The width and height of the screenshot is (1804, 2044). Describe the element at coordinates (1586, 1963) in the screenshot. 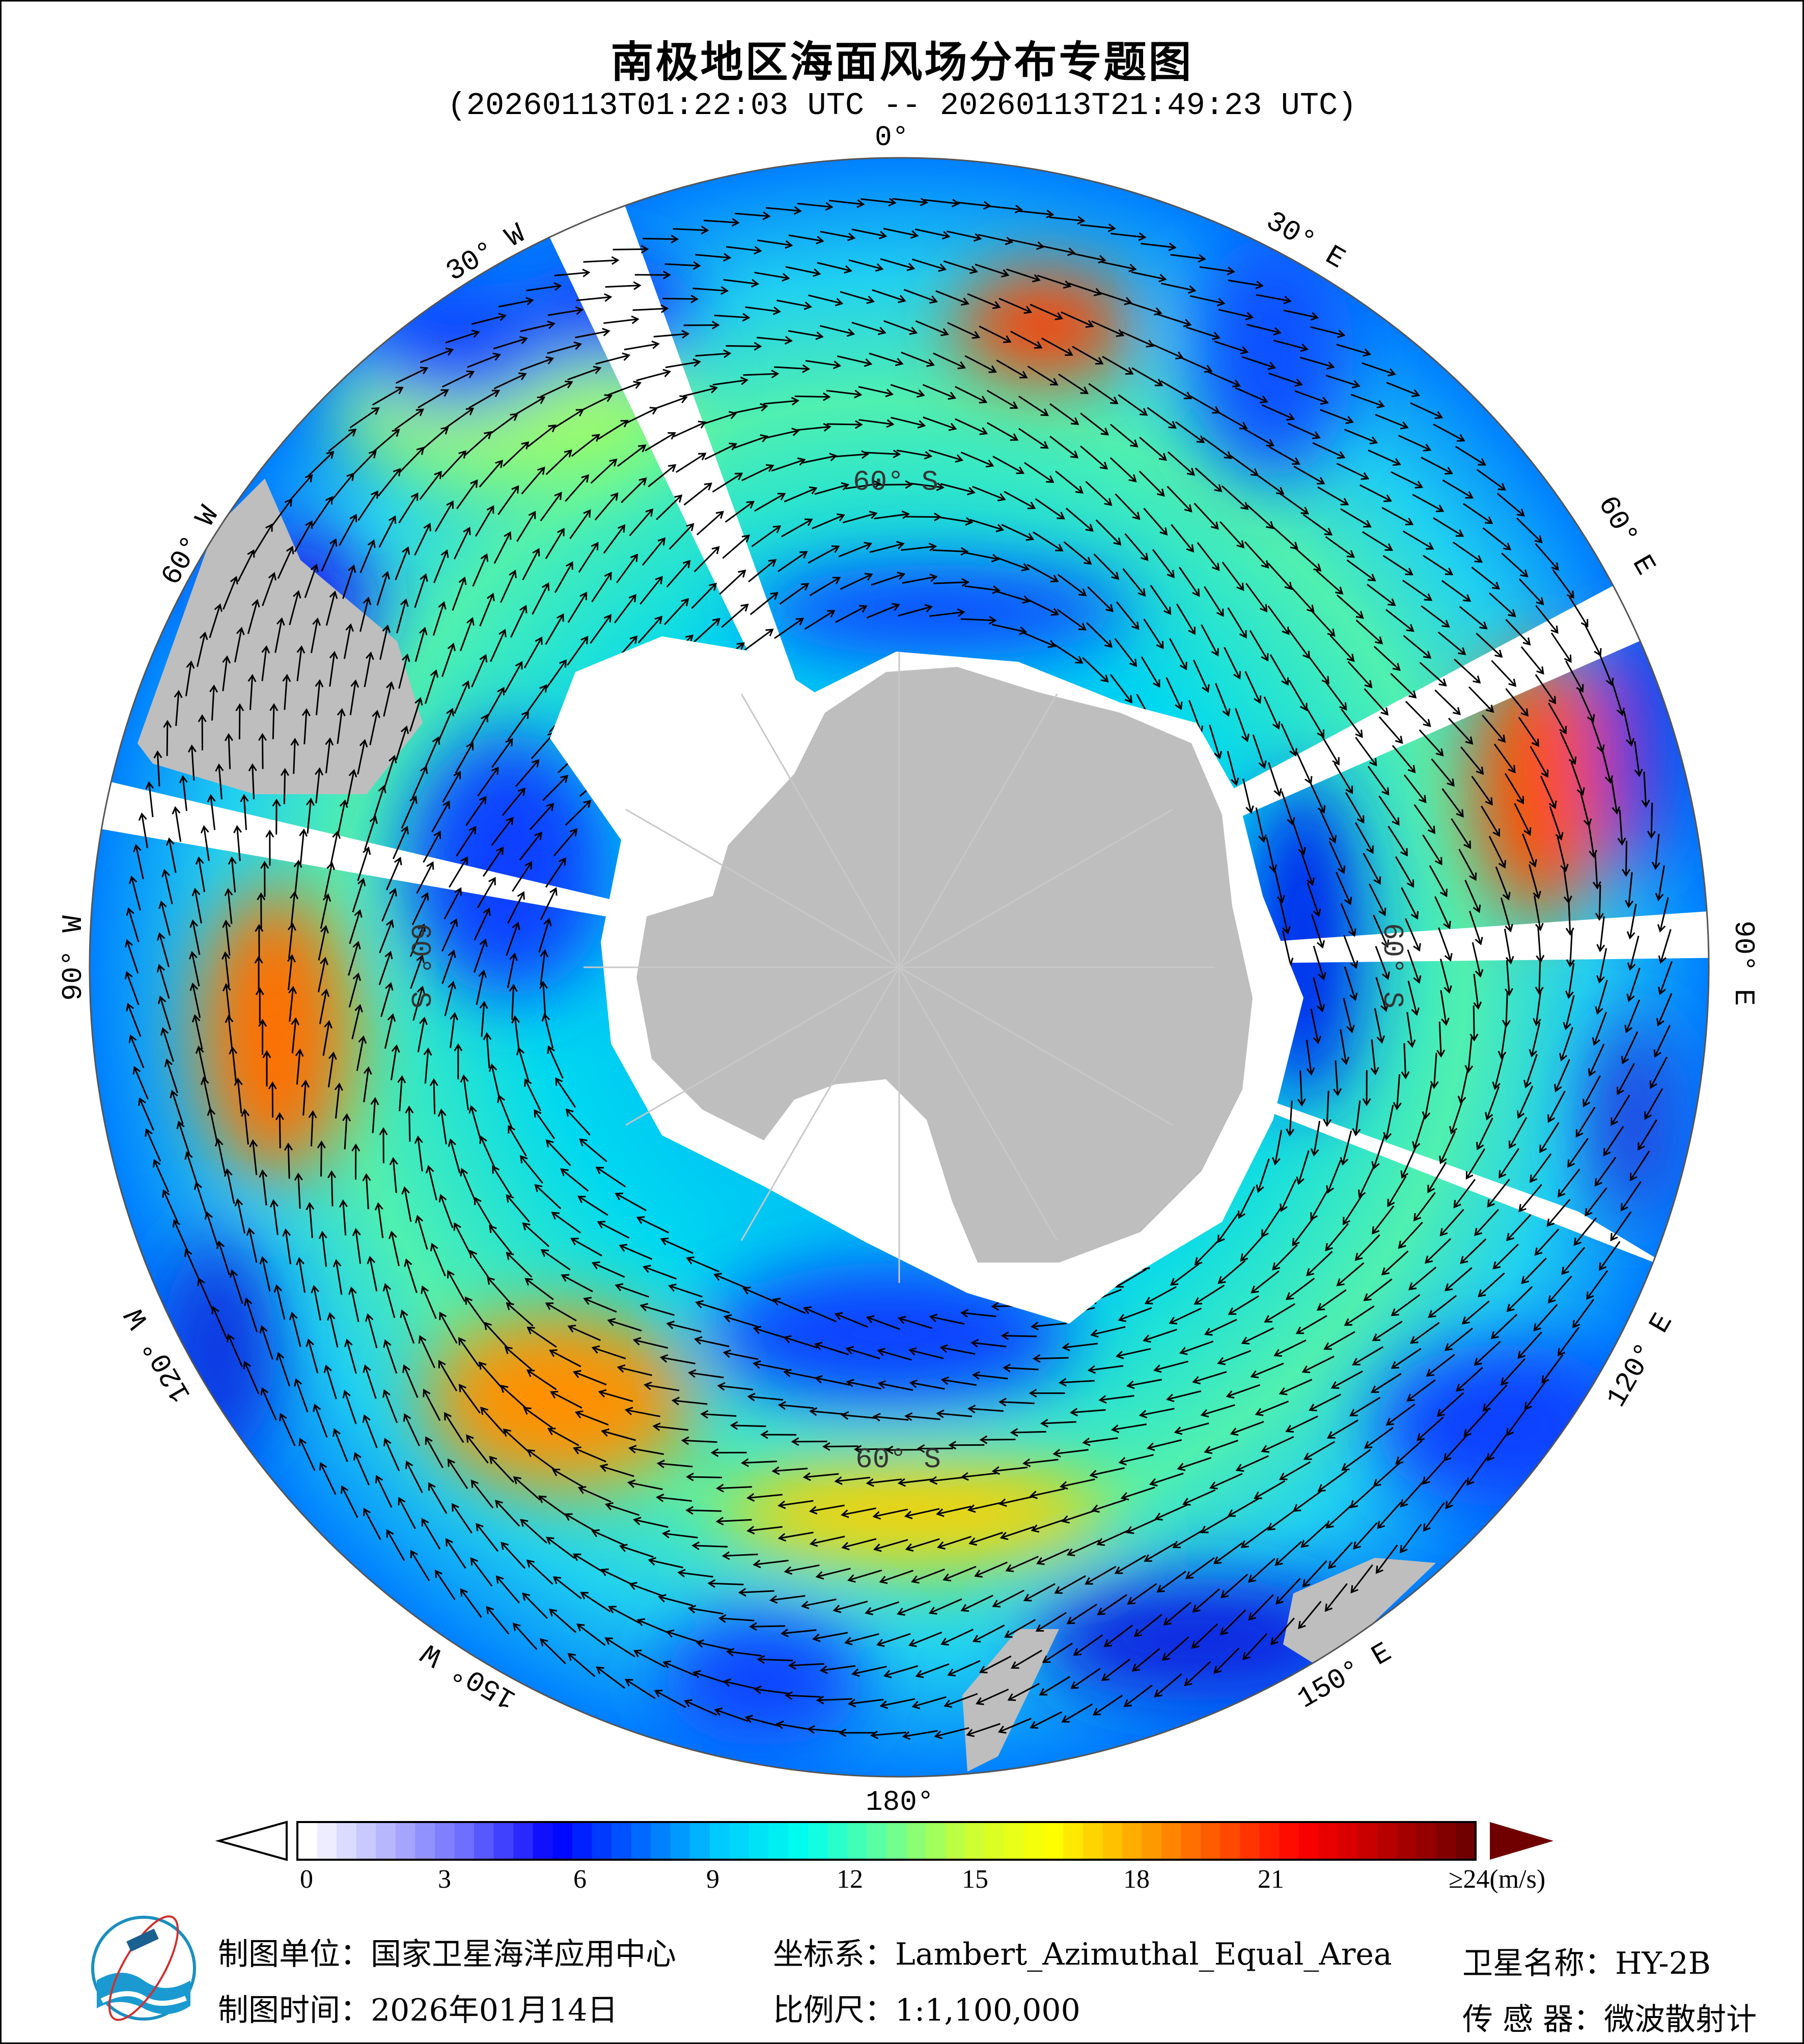

I see `footer-satellite: 卫星名称：HY-2B` at that location.